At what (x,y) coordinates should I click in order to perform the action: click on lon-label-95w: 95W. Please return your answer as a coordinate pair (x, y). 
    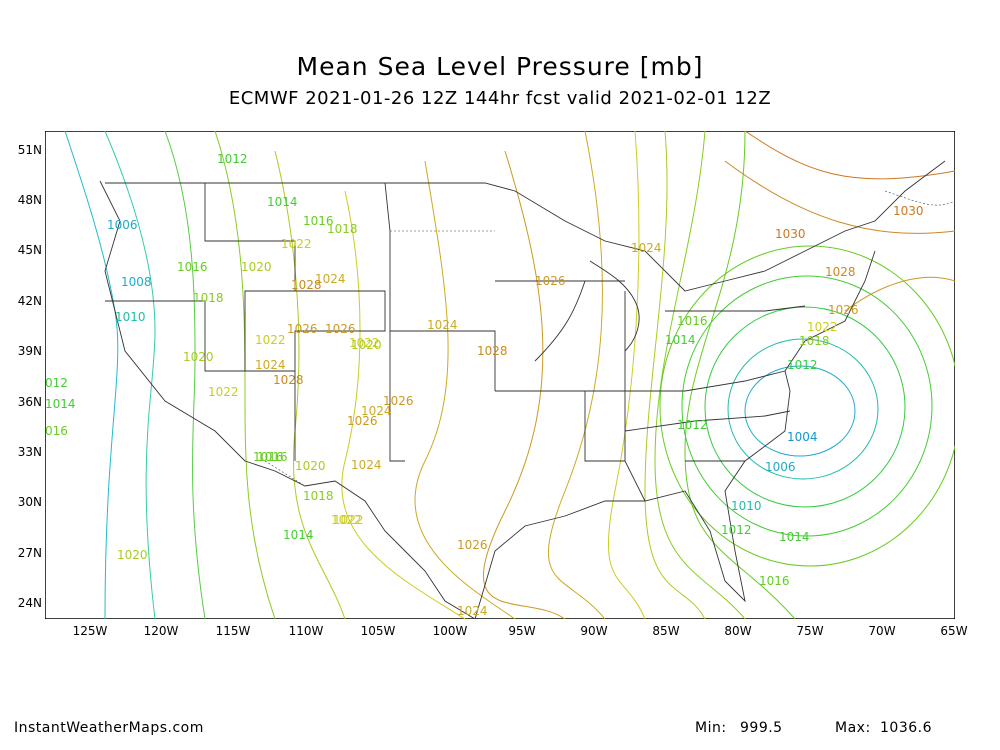
    Looking at the image, I should click on (522, 631).